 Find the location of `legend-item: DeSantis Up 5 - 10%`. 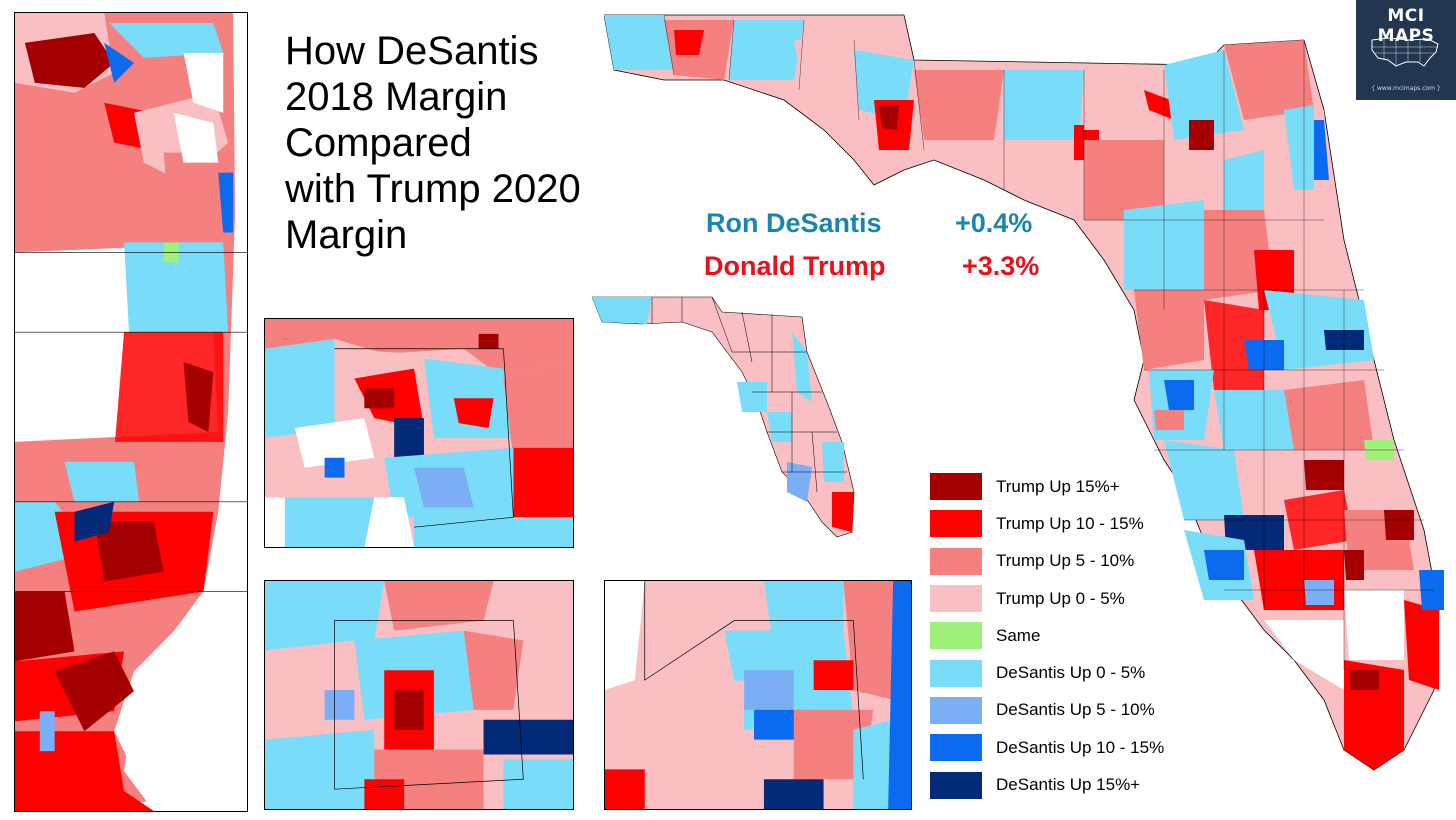

legend-item: DeSantis Up 5 - 10% is located at coordinates (1047, 710).